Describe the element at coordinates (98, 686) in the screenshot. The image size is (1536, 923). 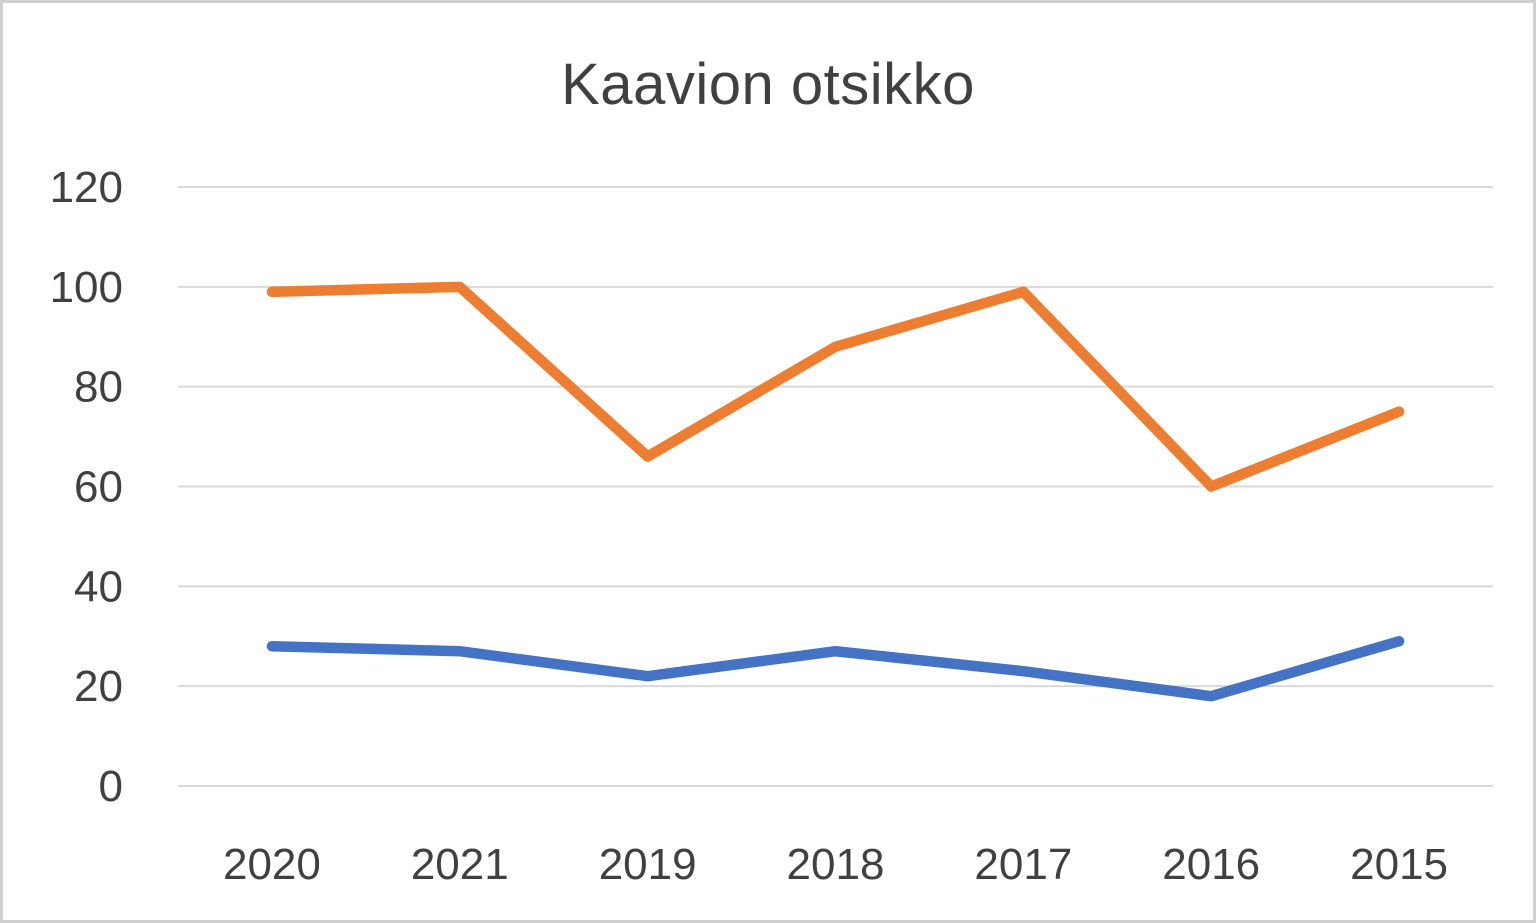
I see `y-axis-tick-label: 20` at that location.